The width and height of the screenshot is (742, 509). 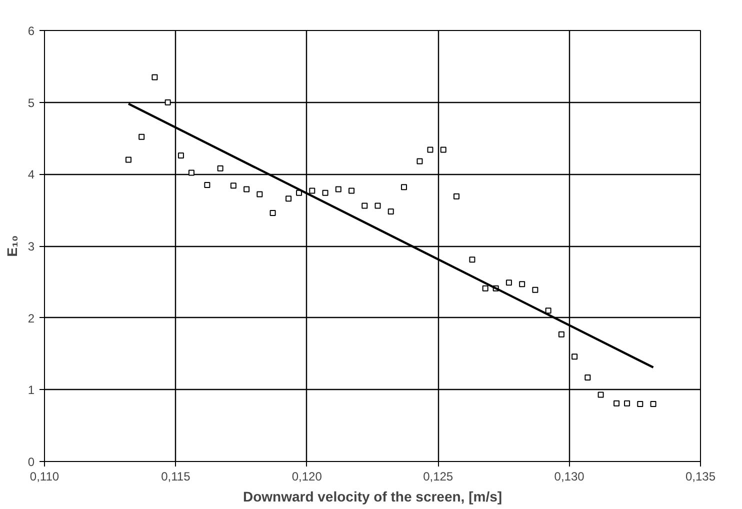 I want to click on y-tick-label: 4, so click(x=31, y=175).